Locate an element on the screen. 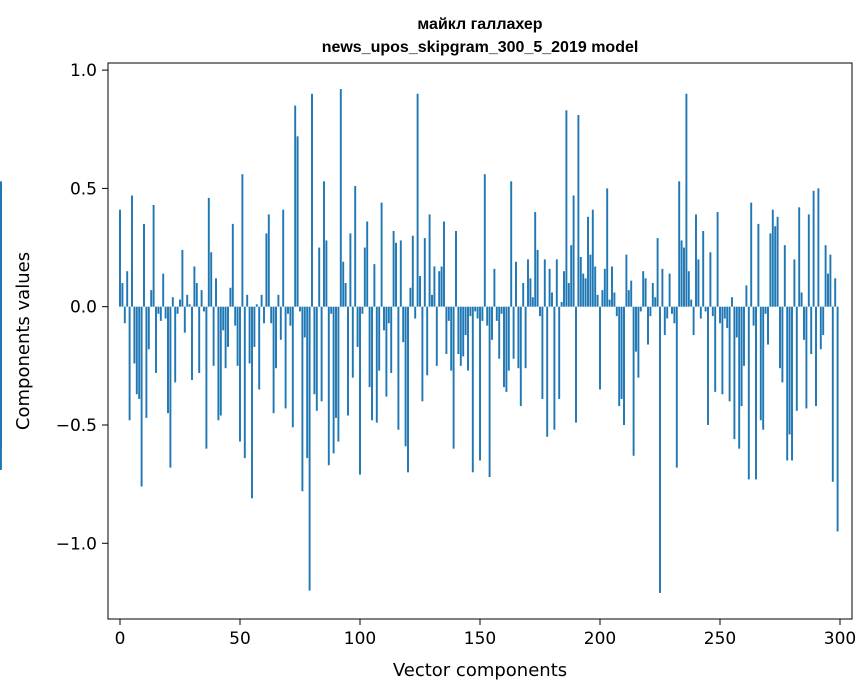  x-tick-label: 150 is located at coordinates (480, 639).